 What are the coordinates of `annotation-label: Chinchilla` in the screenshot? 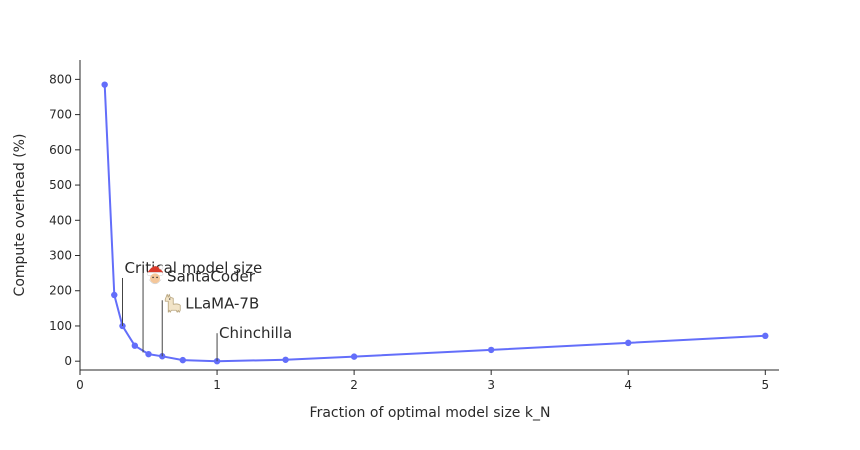 It's located at (255, 333).